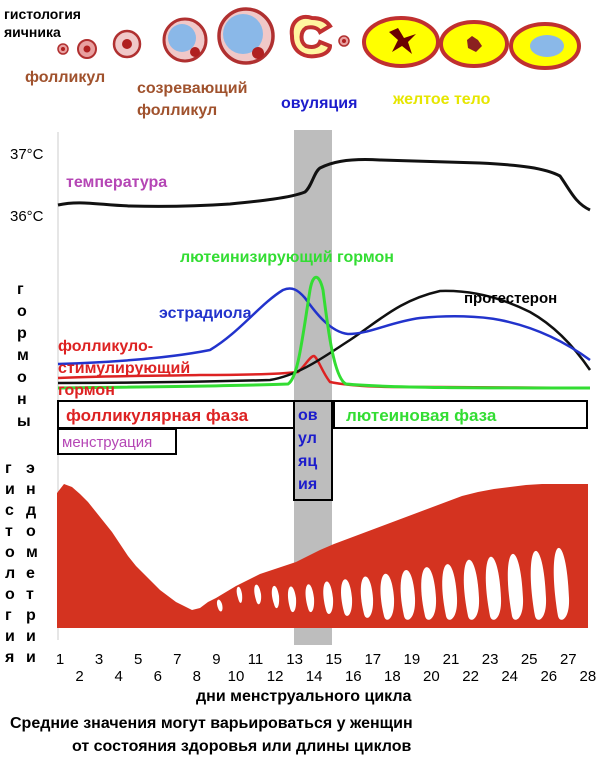  Describe the element at coordinates (177, 110) in the screenshot. I see `label-maturing-follicle-line2: фолликул` at that location.